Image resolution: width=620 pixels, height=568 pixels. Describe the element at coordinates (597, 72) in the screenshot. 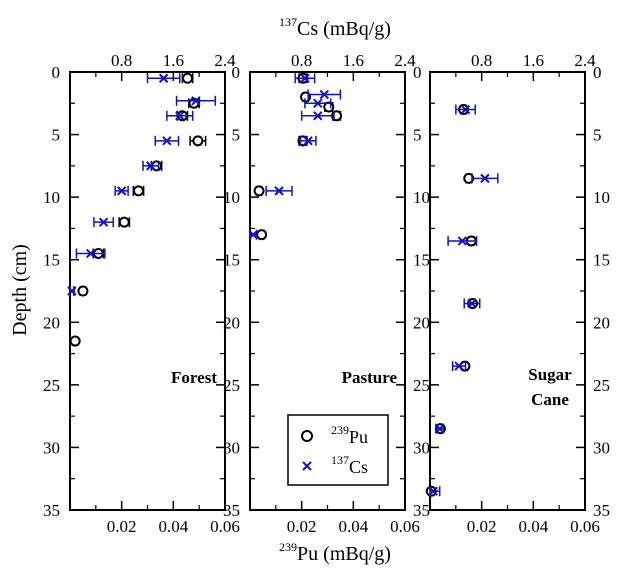

I see `y-tick-label-right: 0` at that location.